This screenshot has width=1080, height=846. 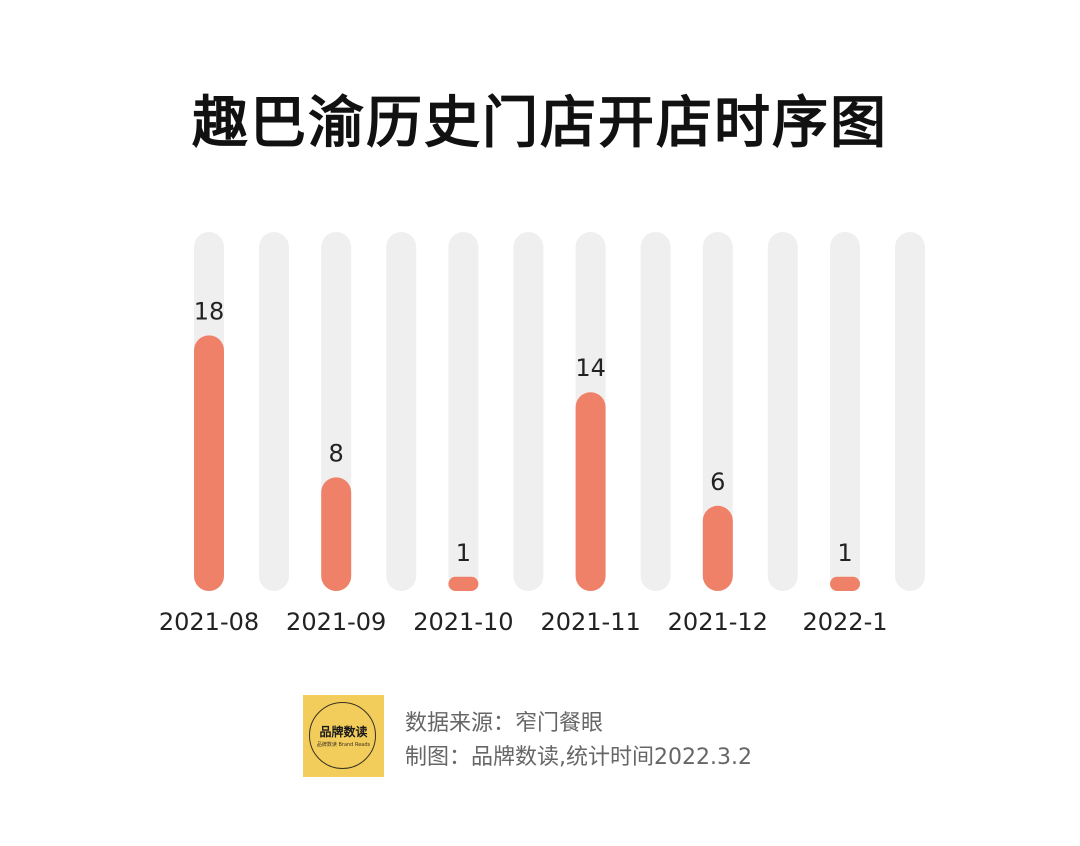 What do you see at coordinates (540, 123) in the screenshot?
I see `chart-title: 趣巴渝历史门店开店时序图` at bounding box center [540, 123].